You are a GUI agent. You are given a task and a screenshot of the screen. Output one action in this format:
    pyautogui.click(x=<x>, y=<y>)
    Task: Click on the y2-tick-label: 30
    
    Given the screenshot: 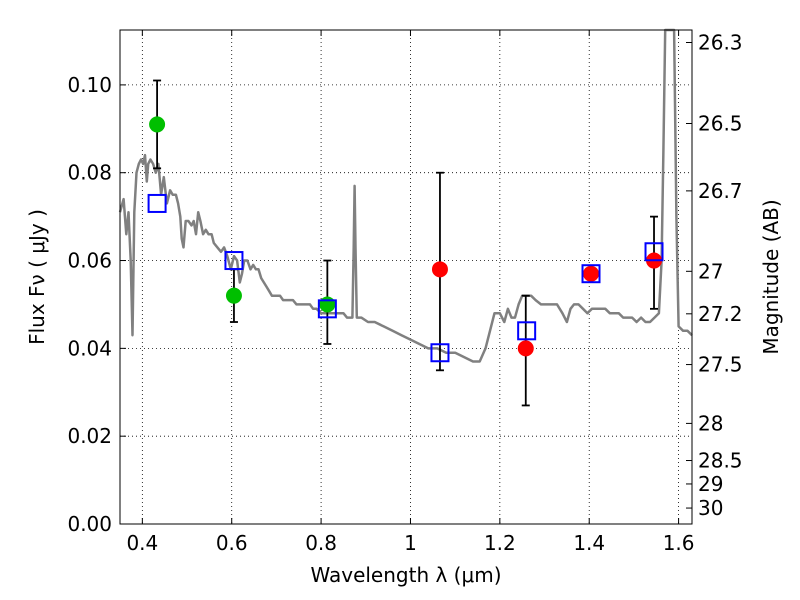 What is the action you would take?
    pyautogui.click(x=710, y=508)
    